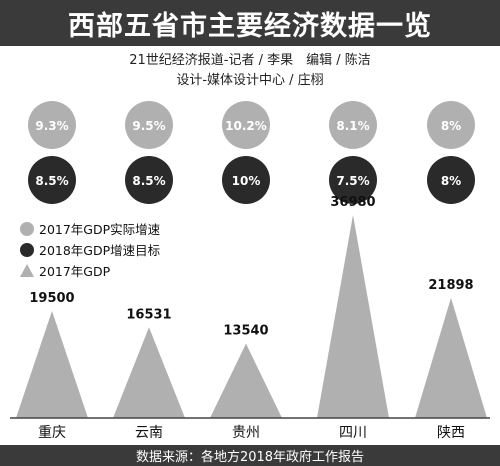 This screenshot has height=466, width=500. I want to click on gdp-value-label: 19500, so click(51, 298).